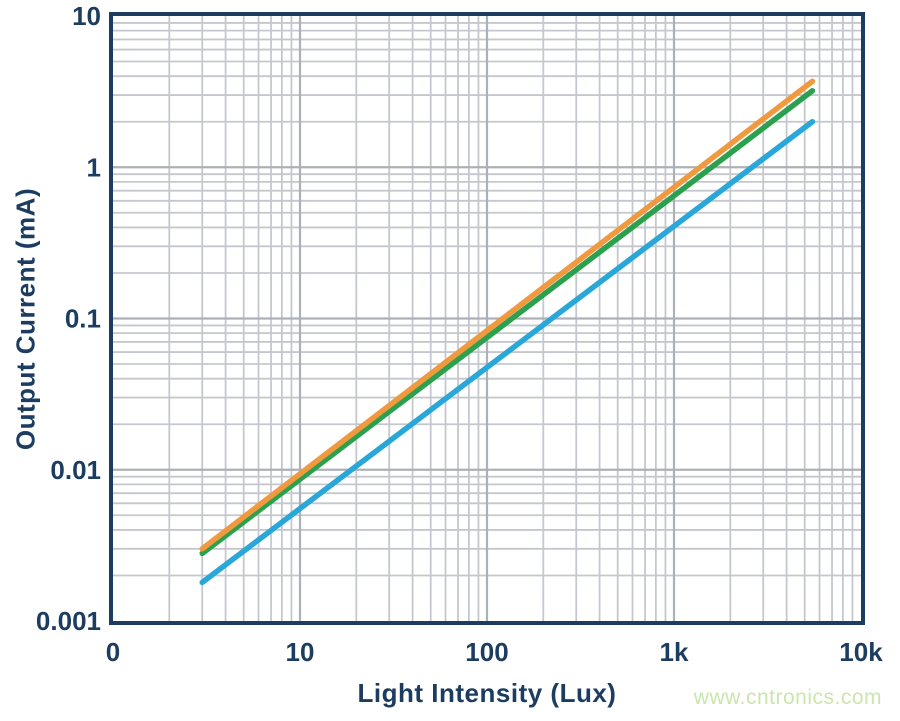 The image size is (900, 721). I want to click on watermark: www.cntronics.com, so click(787, 697).